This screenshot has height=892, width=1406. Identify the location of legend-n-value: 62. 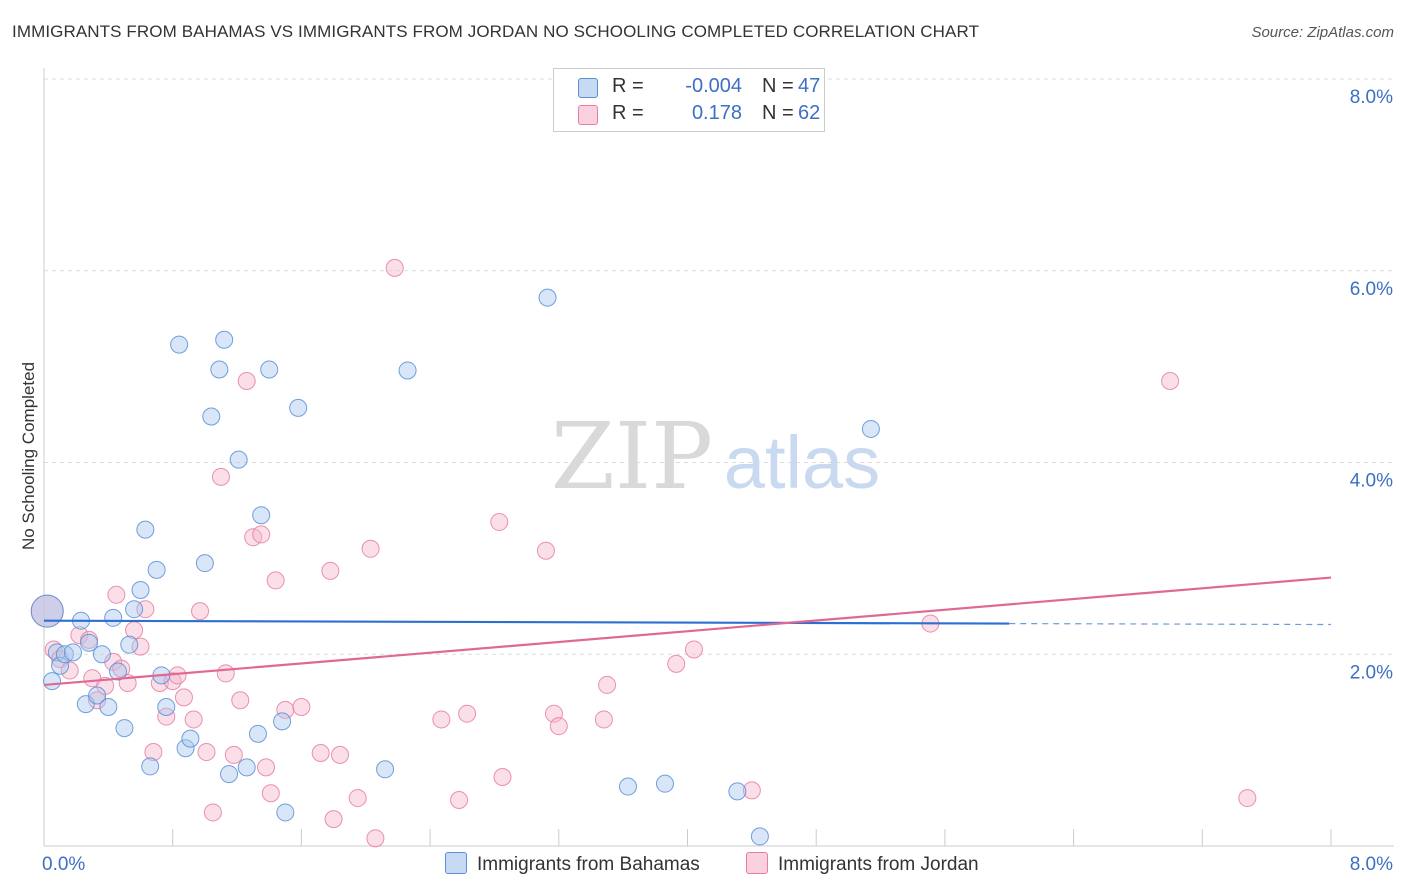
(809, 113).